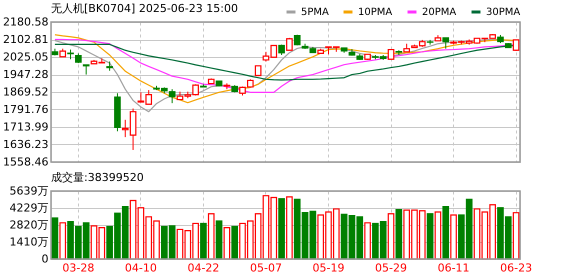 Image resolution: width=578 pixels, height=276 pixels. I want to click on legend-label: 5PMA, so click(315, 12).